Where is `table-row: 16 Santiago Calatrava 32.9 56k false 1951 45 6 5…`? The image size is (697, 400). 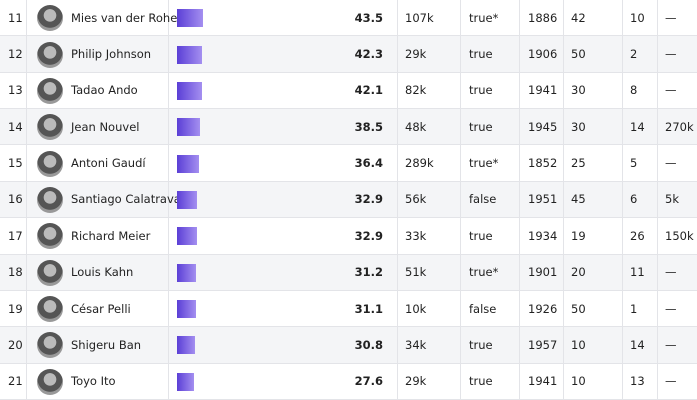 table-row: 16 Santiago Calatrava 32.9 56k false 1951 45 6 5… is located at coordinates (348, 200).